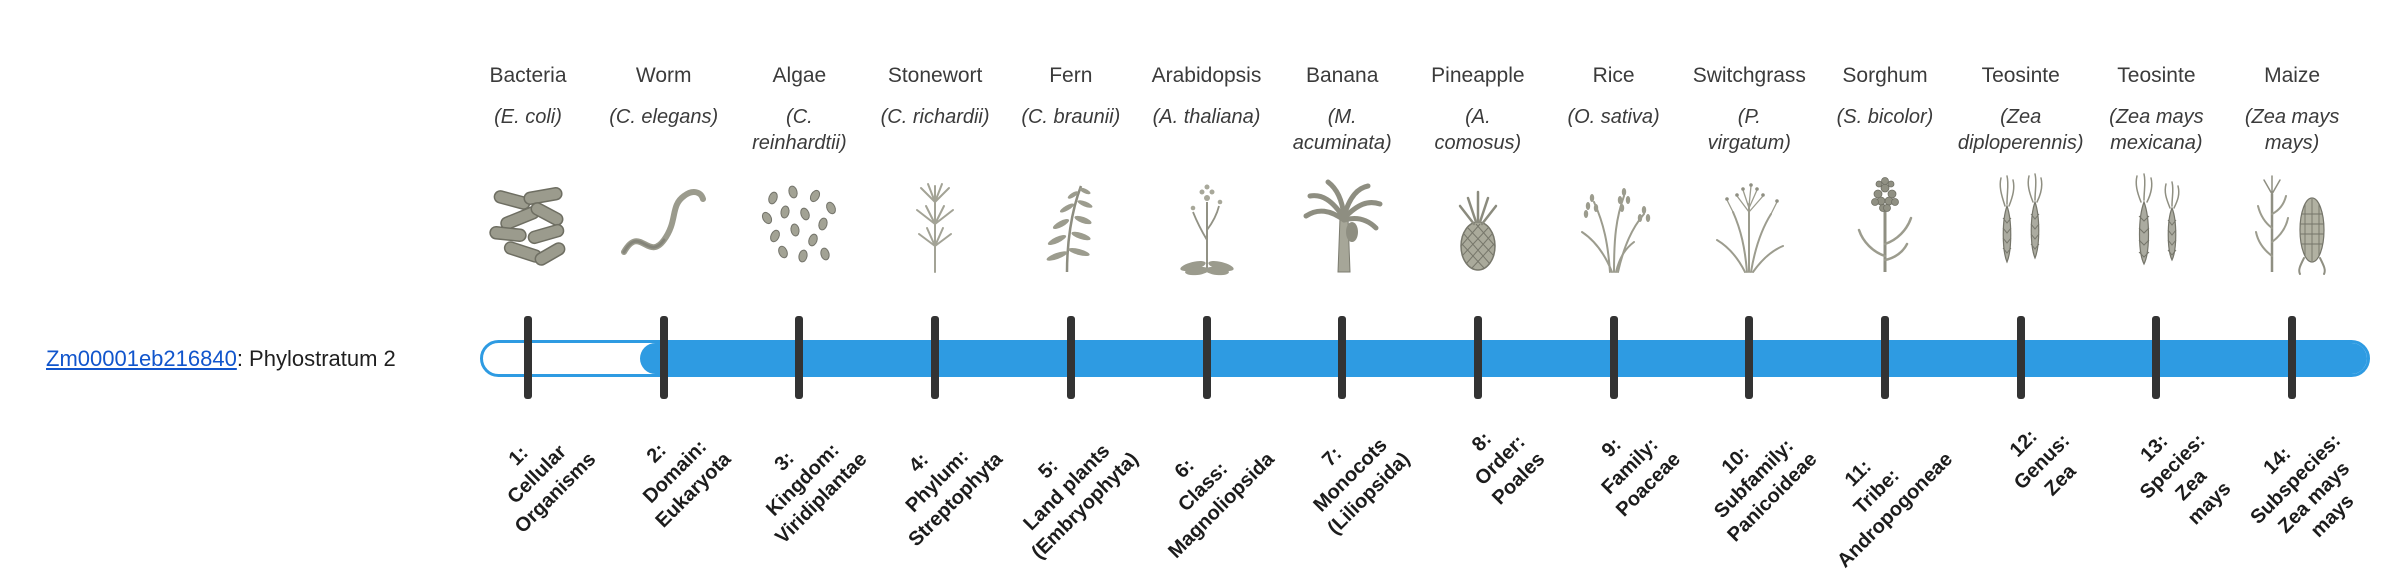 Image resolution: width=2400 pixels, height=580 pixels. Describe the element at coordinates (954, 498) in the screenshot. I see `stratum-label: 4: Phylum: Streptophyta` at that location.